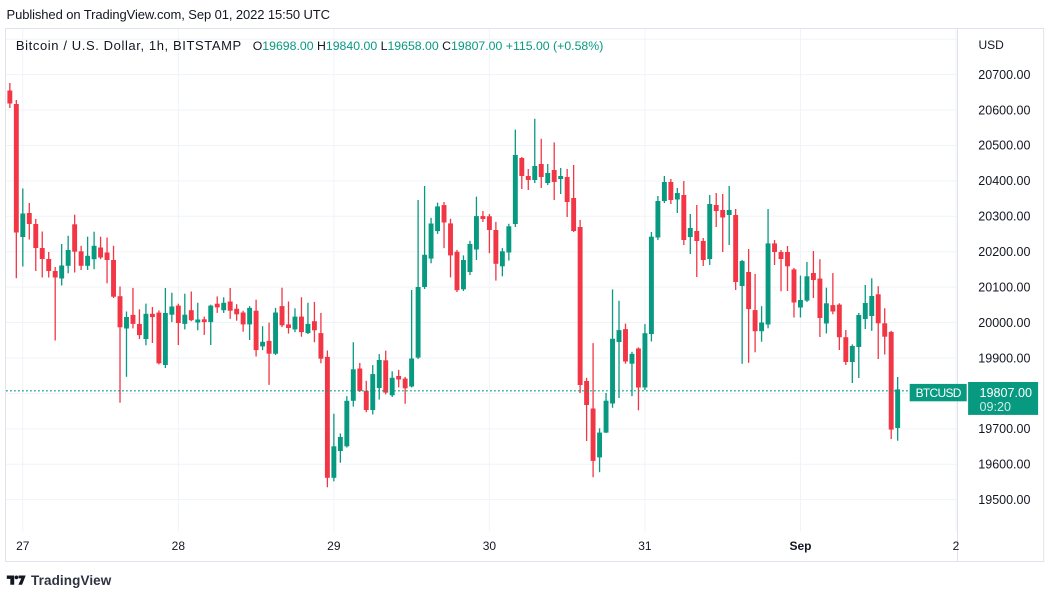 Image resolution: width=1050 pixels, height=600 pixels. What do you see at coordinates (1004, 323) in the screenshot?
I see `svg-text: 20000.00` at bounding box center [1004, 323].